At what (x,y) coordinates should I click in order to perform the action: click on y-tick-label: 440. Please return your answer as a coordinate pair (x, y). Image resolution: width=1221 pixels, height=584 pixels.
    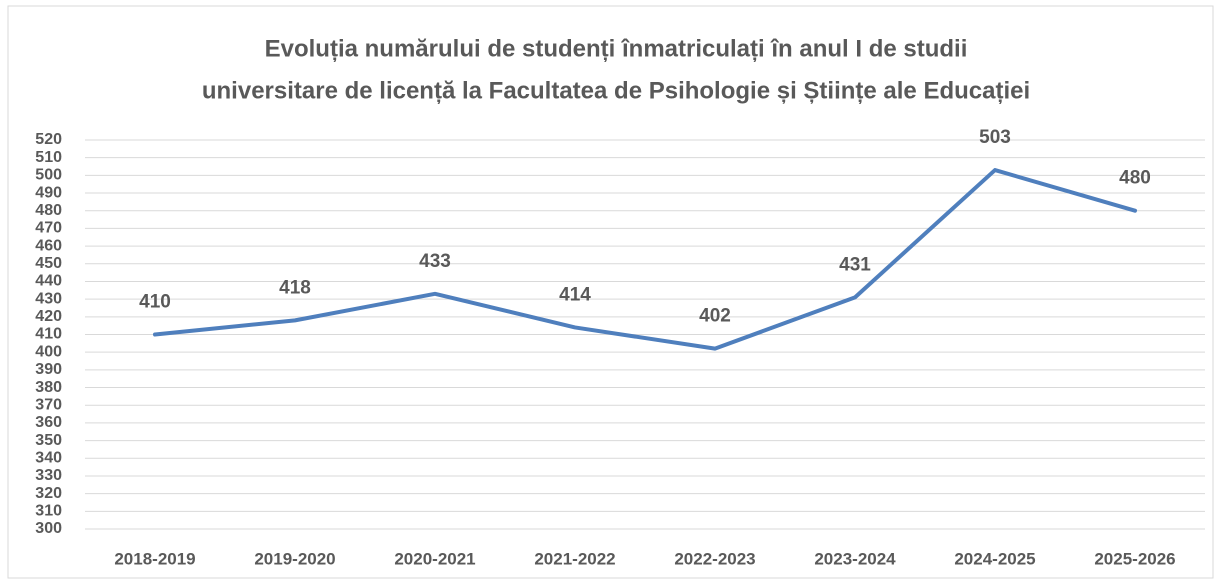
    Looking at the image, I should click on (48, 281).